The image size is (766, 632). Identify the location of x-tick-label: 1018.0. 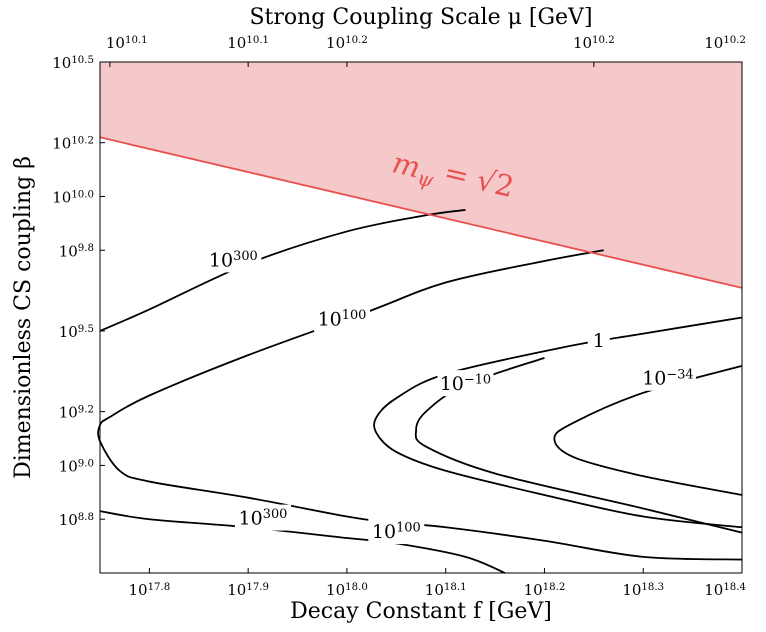
(347, 590).